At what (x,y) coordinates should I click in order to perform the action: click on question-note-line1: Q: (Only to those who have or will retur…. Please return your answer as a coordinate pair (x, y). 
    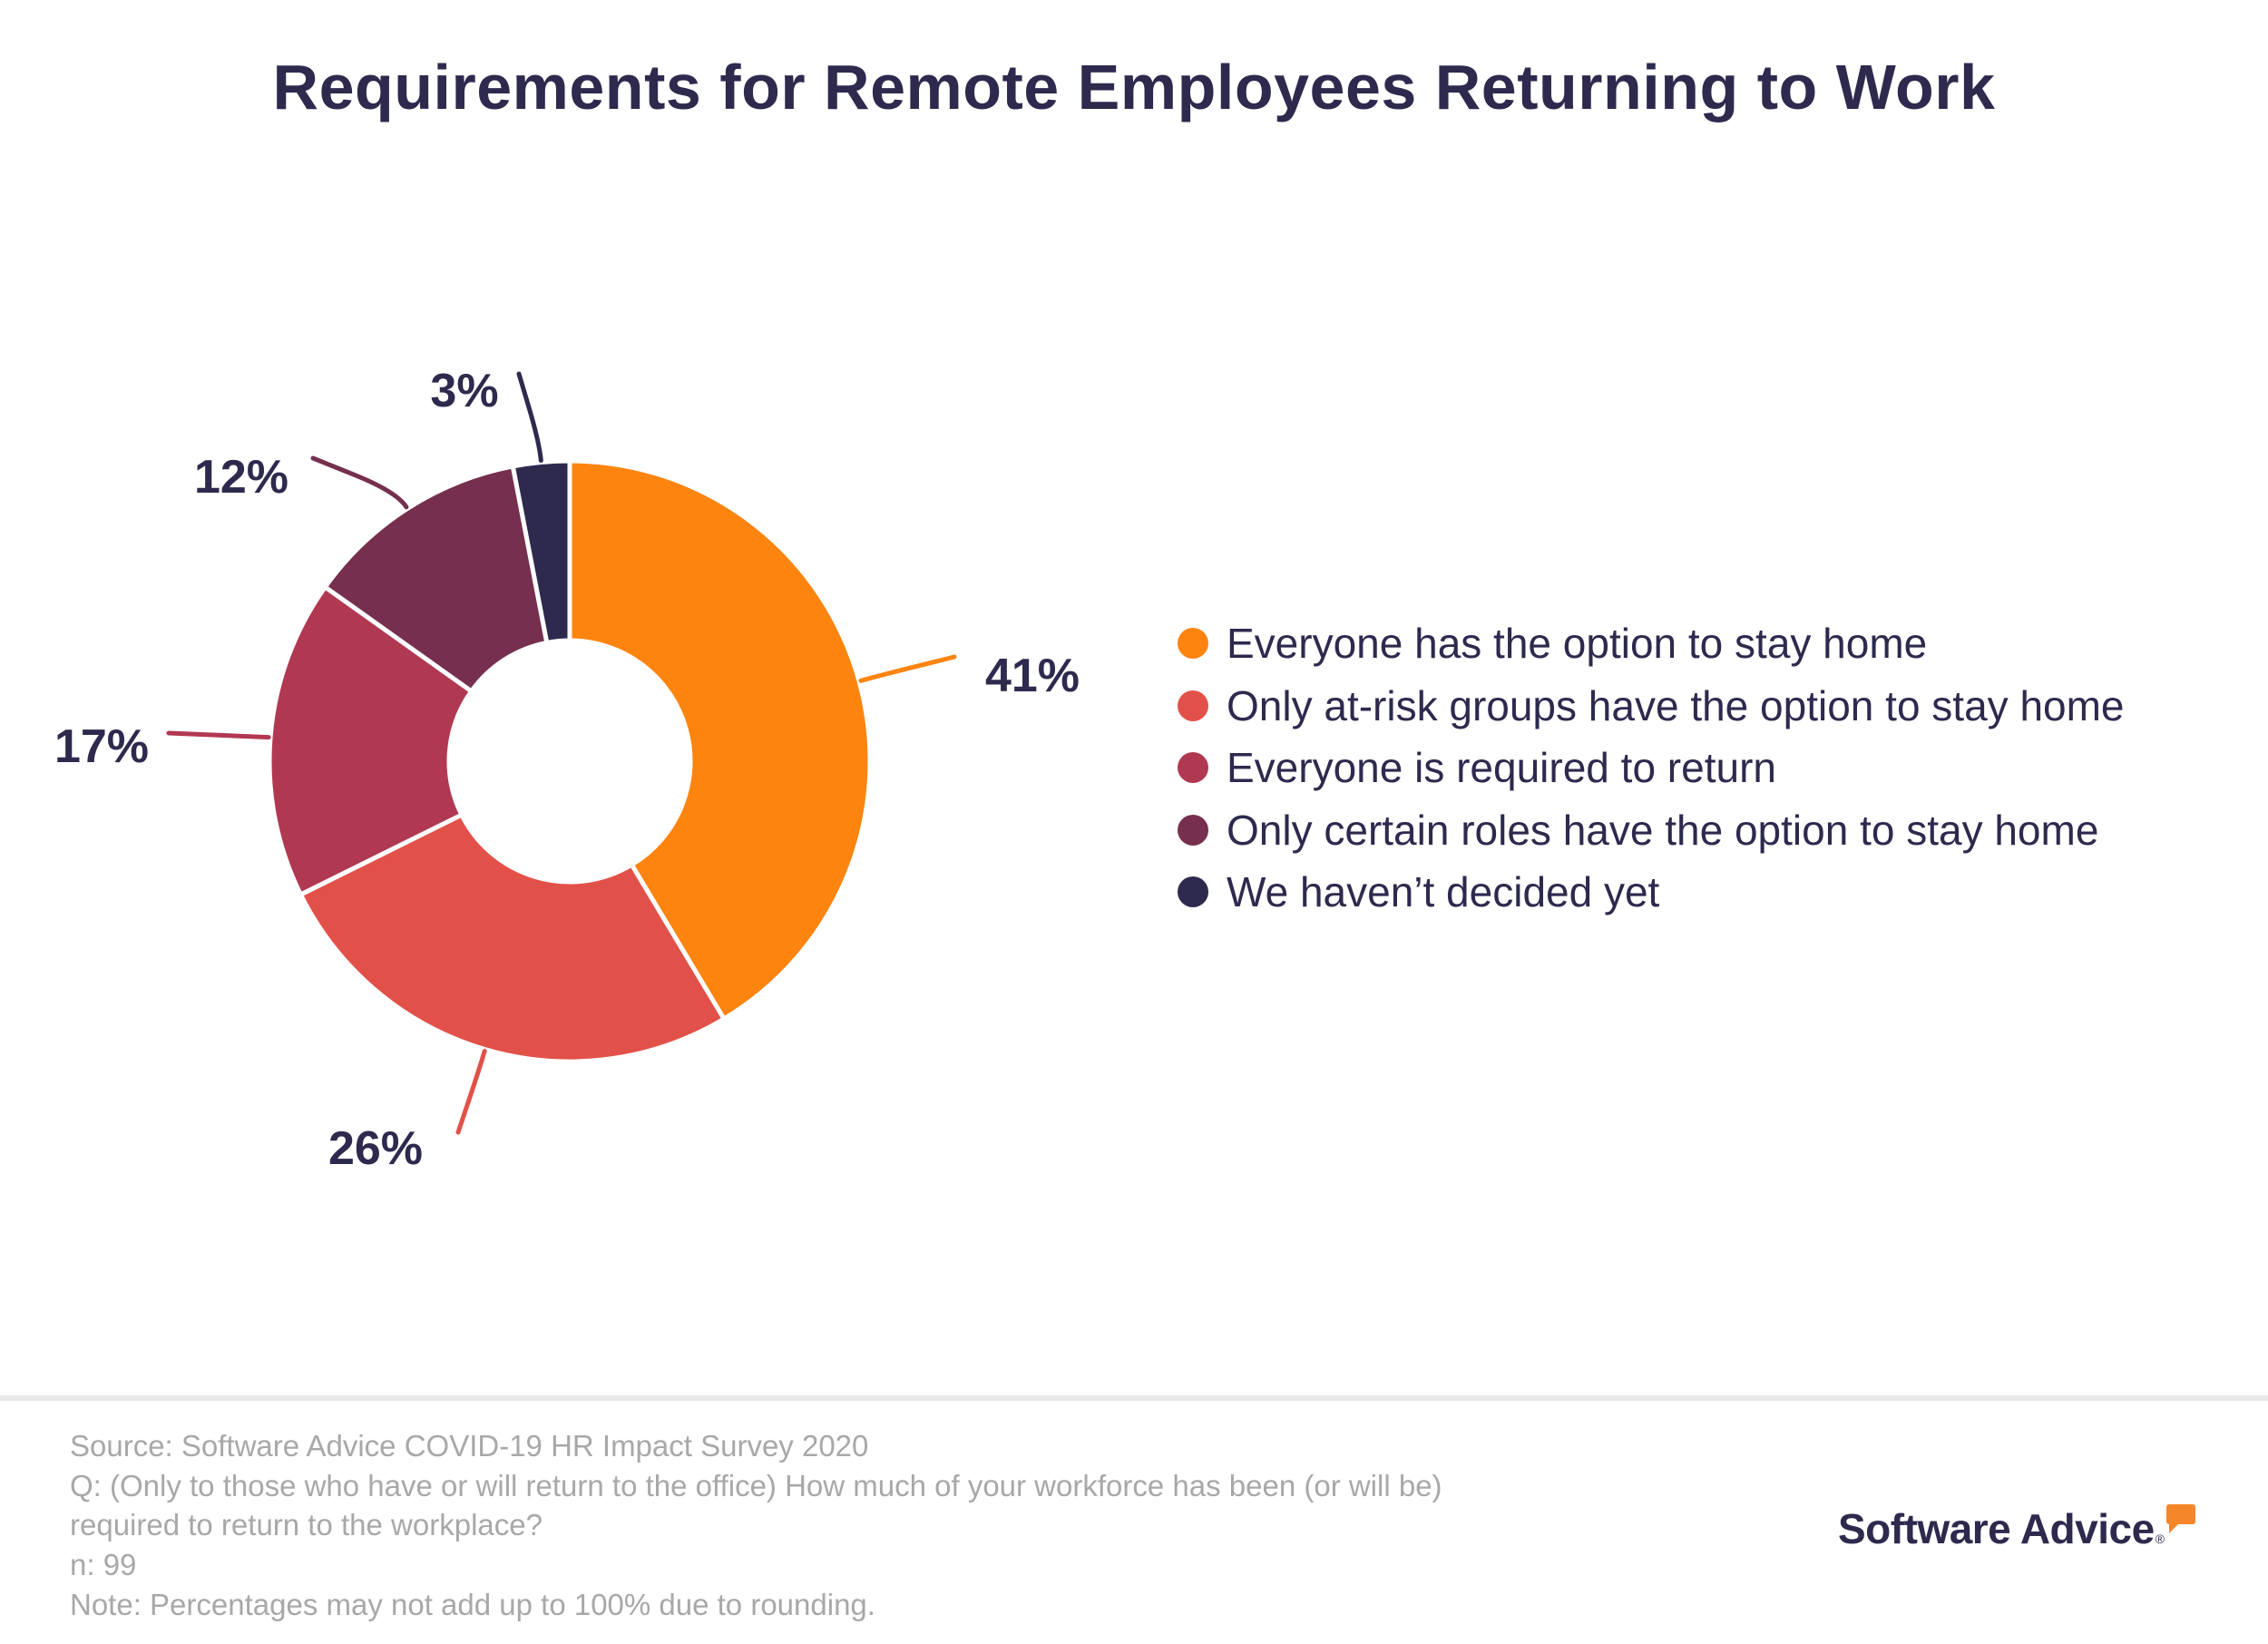
    Looking at the image, I should click on (756, 1485).